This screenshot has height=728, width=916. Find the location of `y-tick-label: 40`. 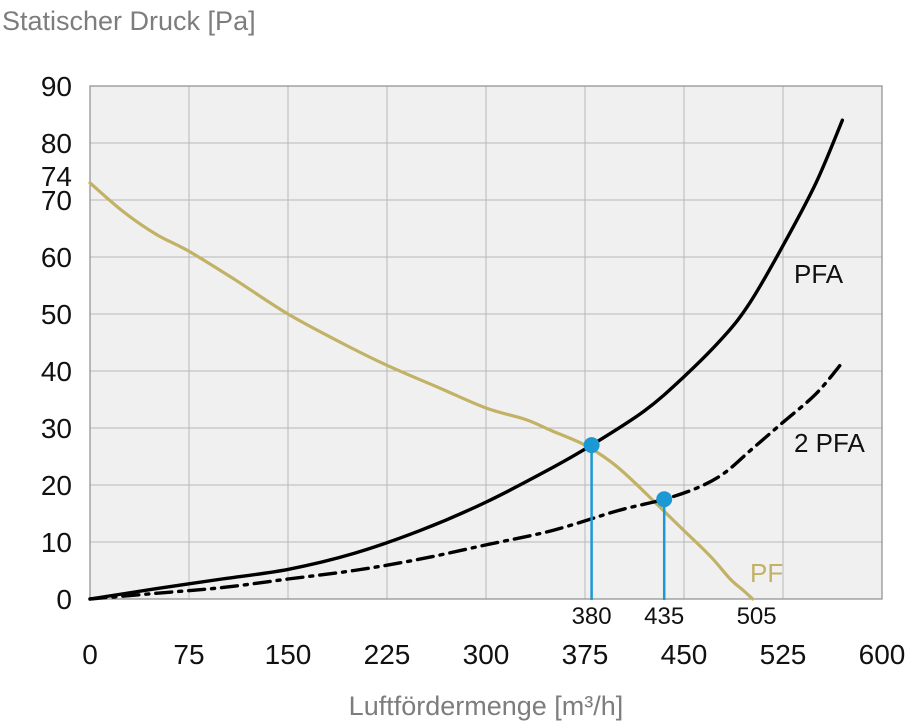

y-tick-label: 40 is located at coordinates (56, 371).